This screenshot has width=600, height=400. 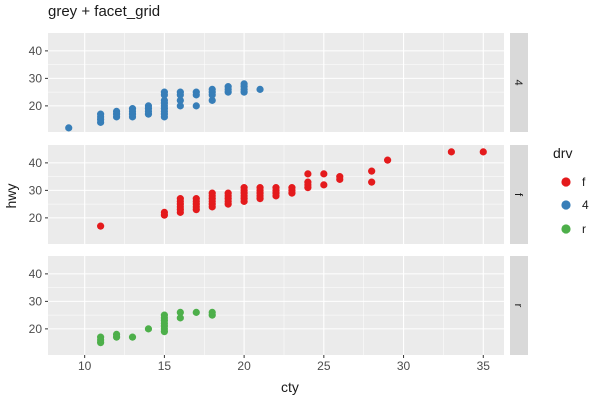 I want to click on chart-title: grey + facet_grid, so click(x=104, y=11).